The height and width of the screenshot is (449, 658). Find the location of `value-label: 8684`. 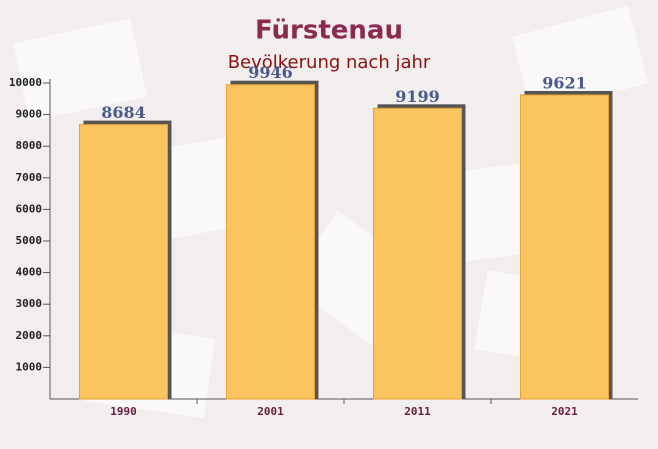

value-label: 8684 is located at coordinates (123, 112).